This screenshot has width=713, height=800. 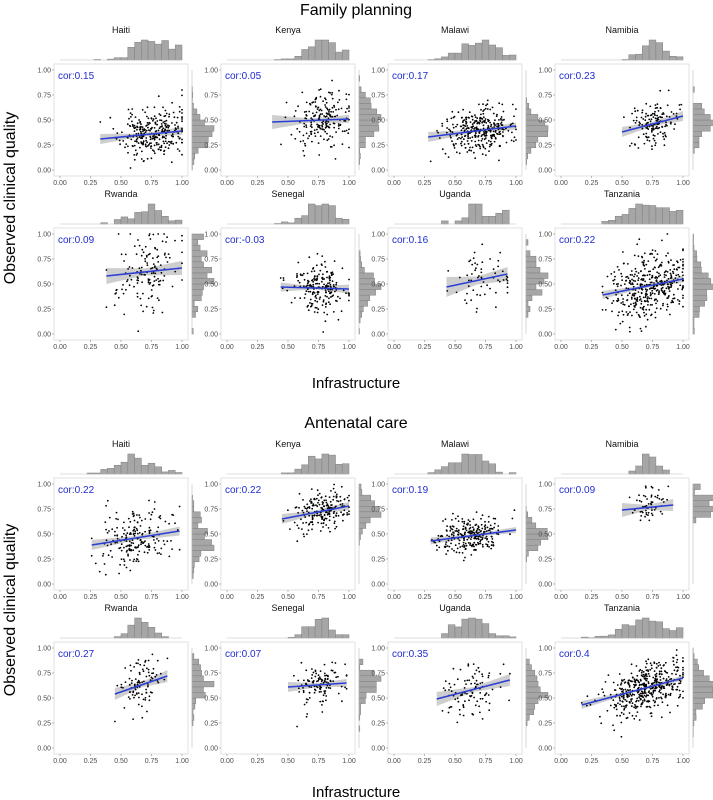 What do you see at coordinates (349, 761) in the screenshot?
I see `x-tick-label: 1.00` at bounding box center [349, 761].